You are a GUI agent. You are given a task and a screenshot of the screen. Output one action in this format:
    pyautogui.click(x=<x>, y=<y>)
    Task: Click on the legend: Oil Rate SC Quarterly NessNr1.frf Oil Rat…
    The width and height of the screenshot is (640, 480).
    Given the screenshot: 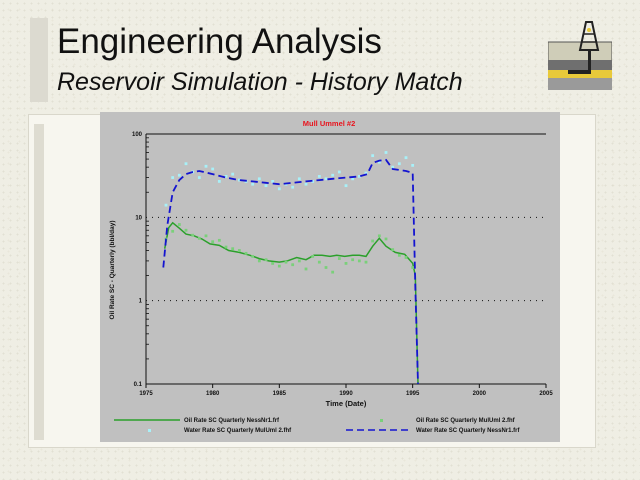 What is the action you would take?
    pyautogui.click(x=317, y=426)
    